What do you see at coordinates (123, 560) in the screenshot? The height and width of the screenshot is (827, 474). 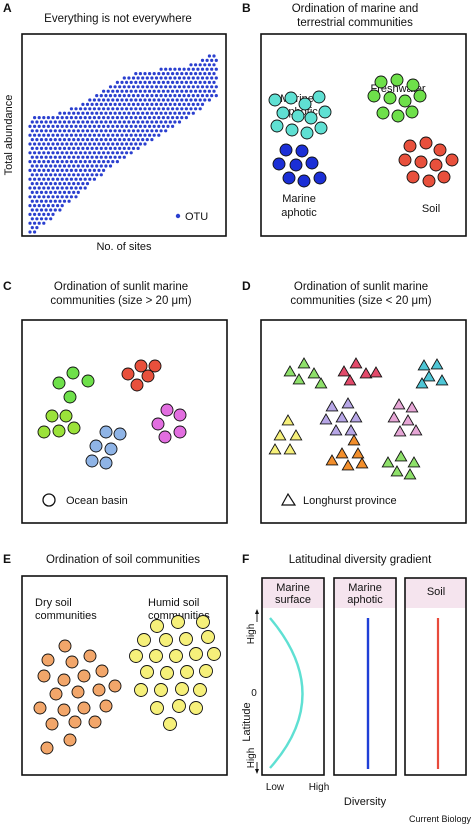 I see `panel-e-title: Ordination of soil communities` at bounding box center [123, 560].